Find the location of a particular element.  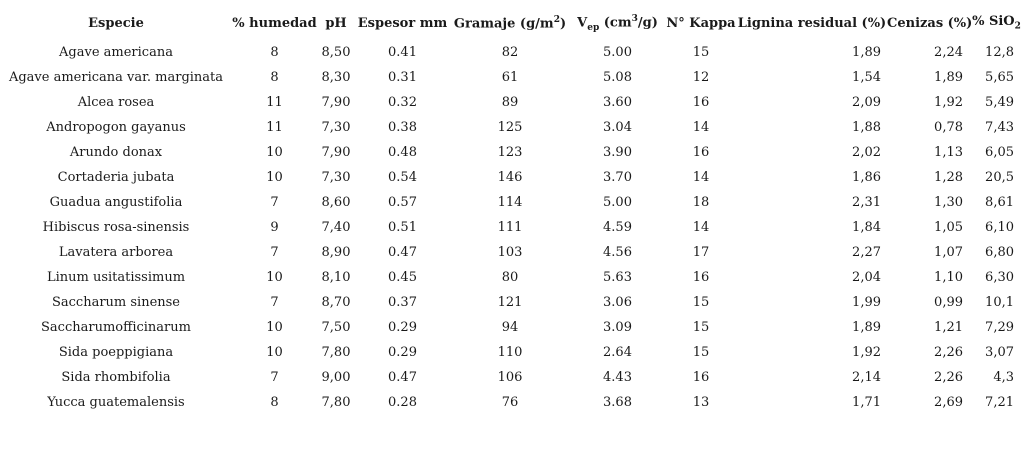

cell-cenizas: 0,78 is located at coordinates (948, 127).